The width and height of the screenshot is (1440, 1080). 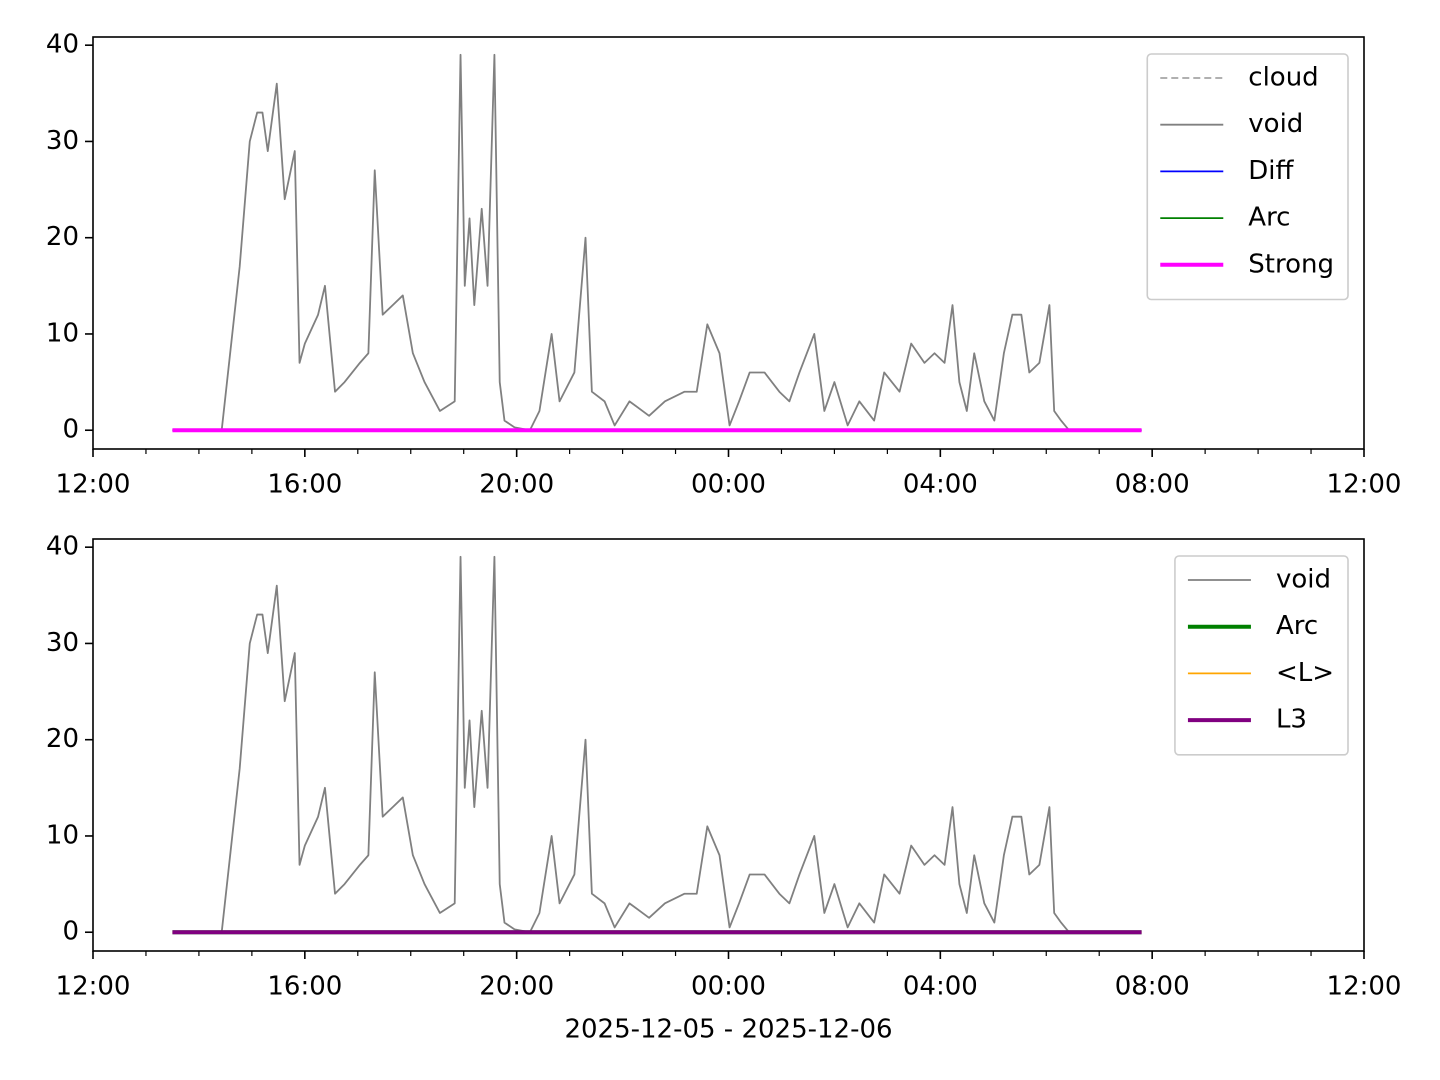 What do you see at coordinates (728, 1030) in the screenshot?
I see `x-axis-label: 2025-12-05 - 2025-12-06` at bounding box center [728, 1030].